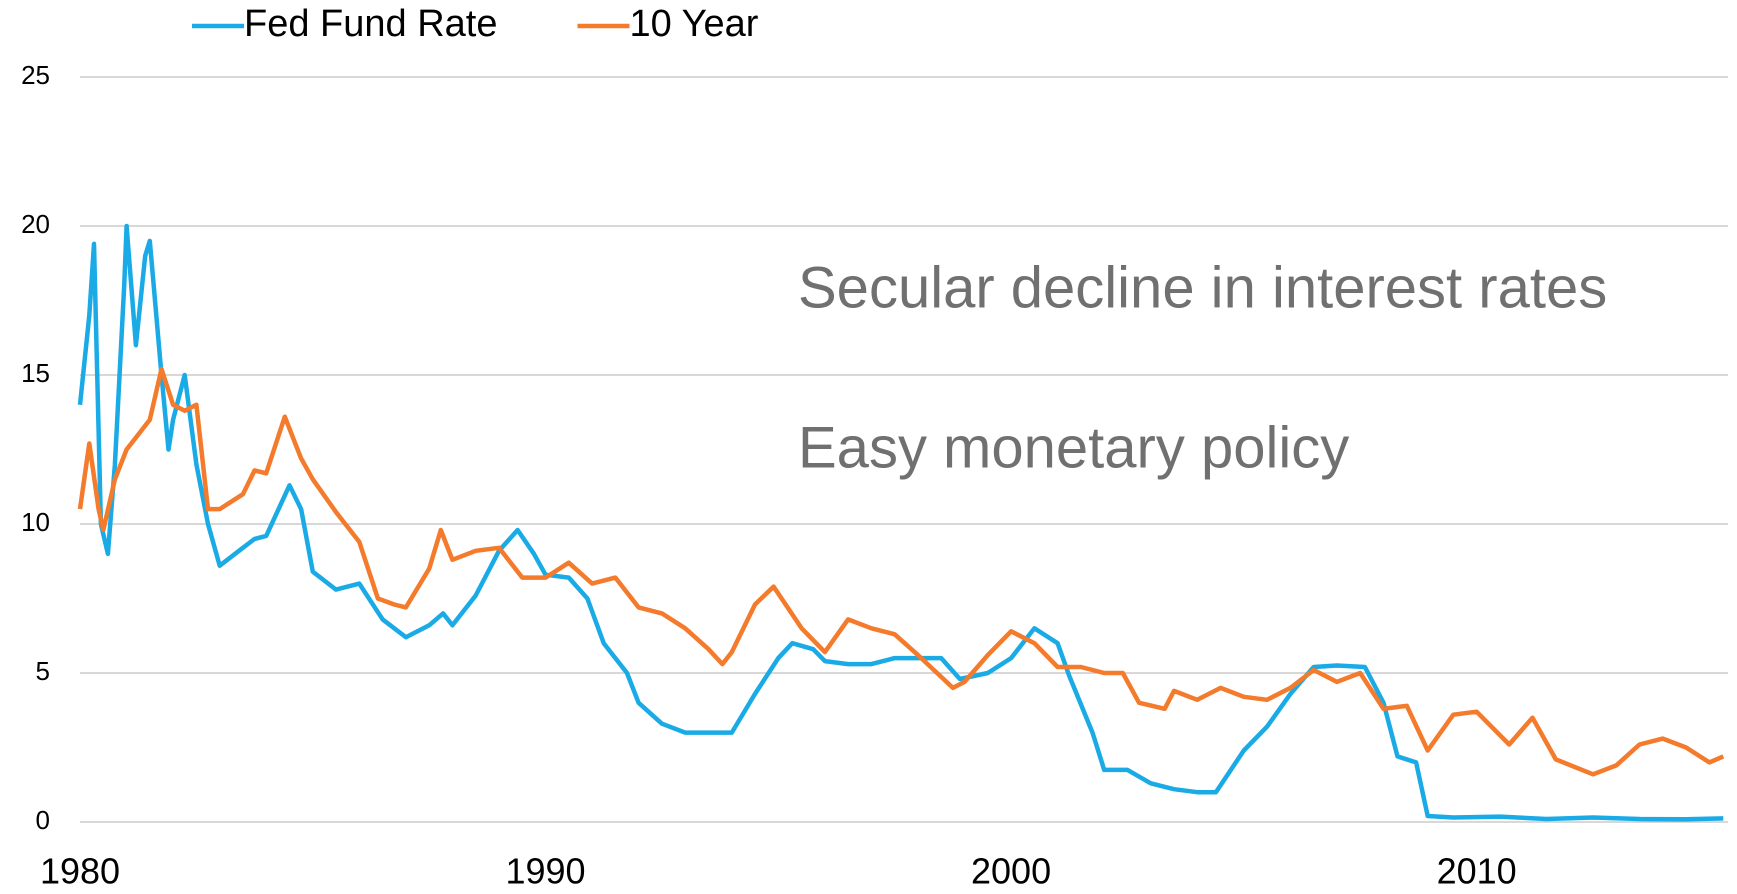 The width and height of the screenshot is (1737, 894). Describe the element at coordinates (43, 671) in the screenshot. I see `y-tick-label: 5` at that location.